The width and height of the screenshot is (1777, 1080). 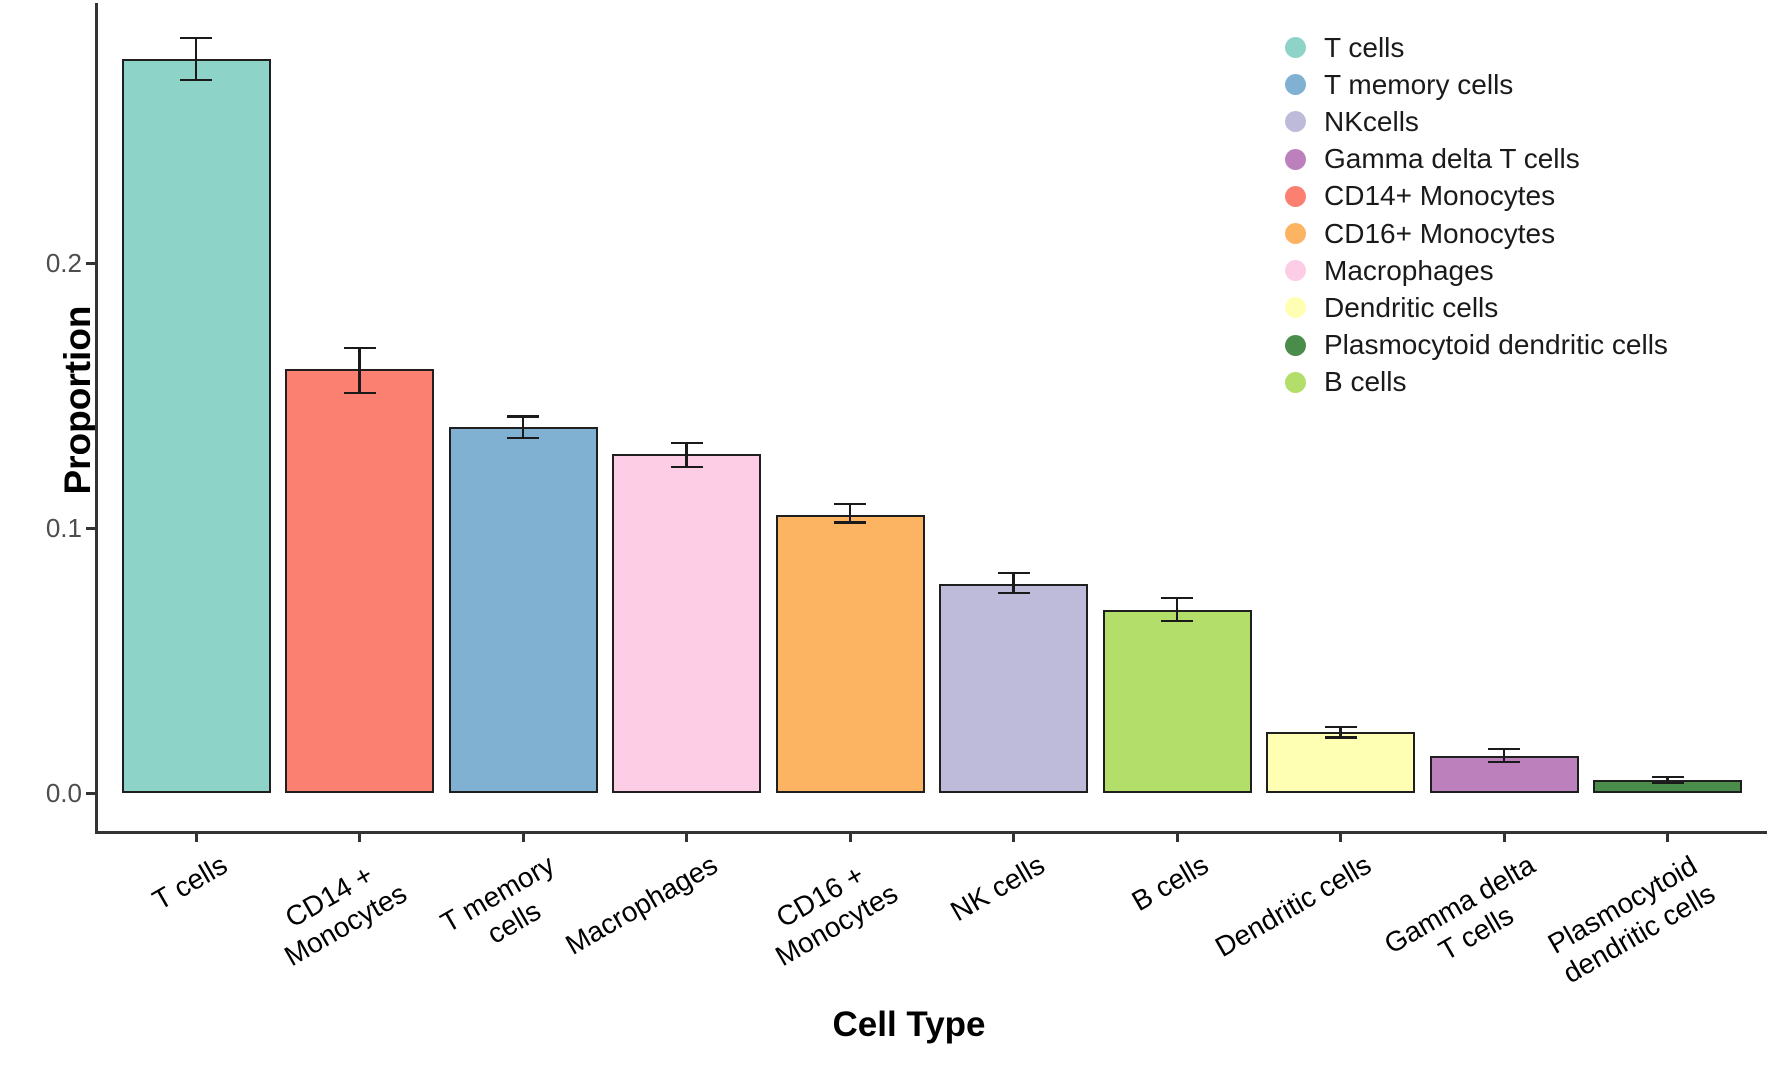 I want to click on x-tick-label-b-cells: B cells, so click(x=1170, y=883).